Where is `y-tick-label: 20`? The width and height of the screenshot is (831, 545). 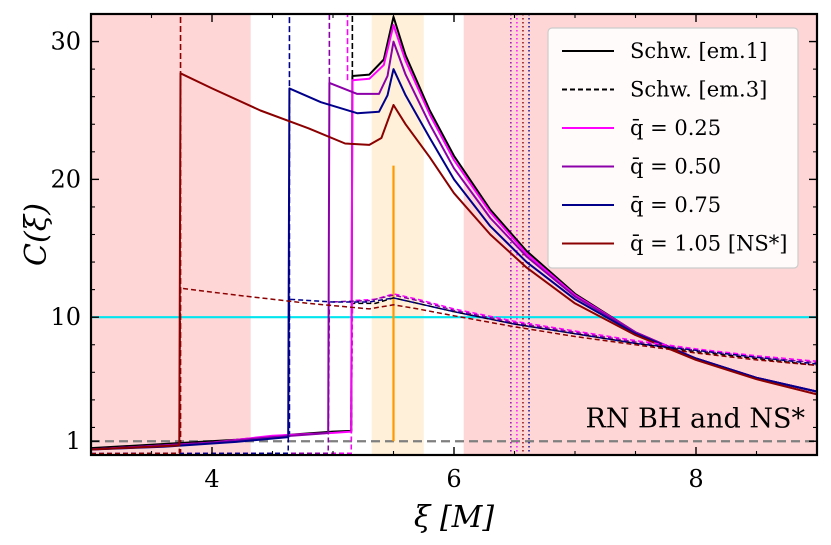
y-tick-label: 20 is located at coordinates (65, 179).